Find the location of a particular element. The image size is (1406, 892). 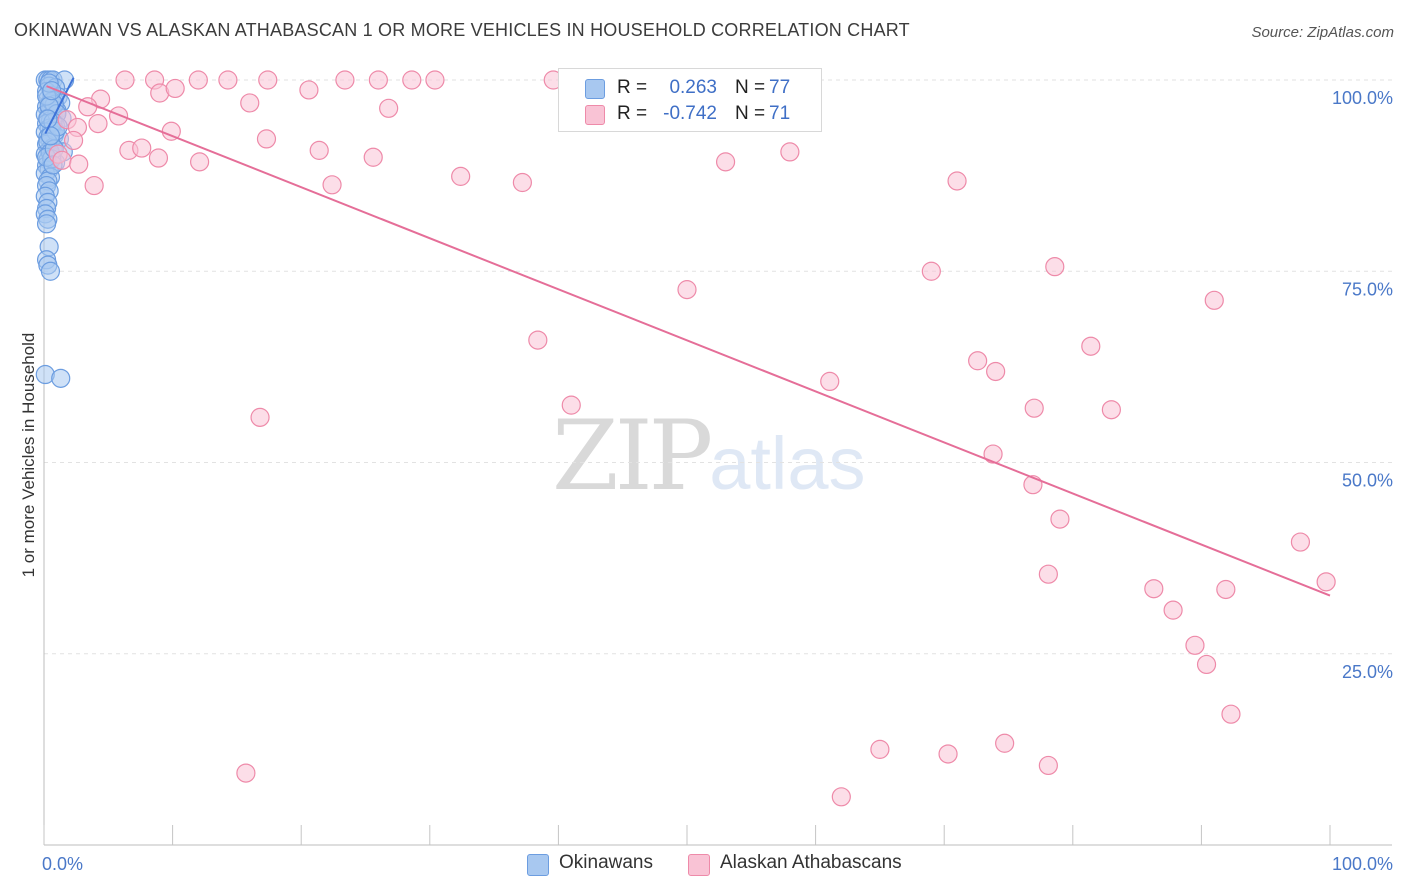

series-legend: Okinawans Alaskan Athabascans is located at coordinates (703, 865).